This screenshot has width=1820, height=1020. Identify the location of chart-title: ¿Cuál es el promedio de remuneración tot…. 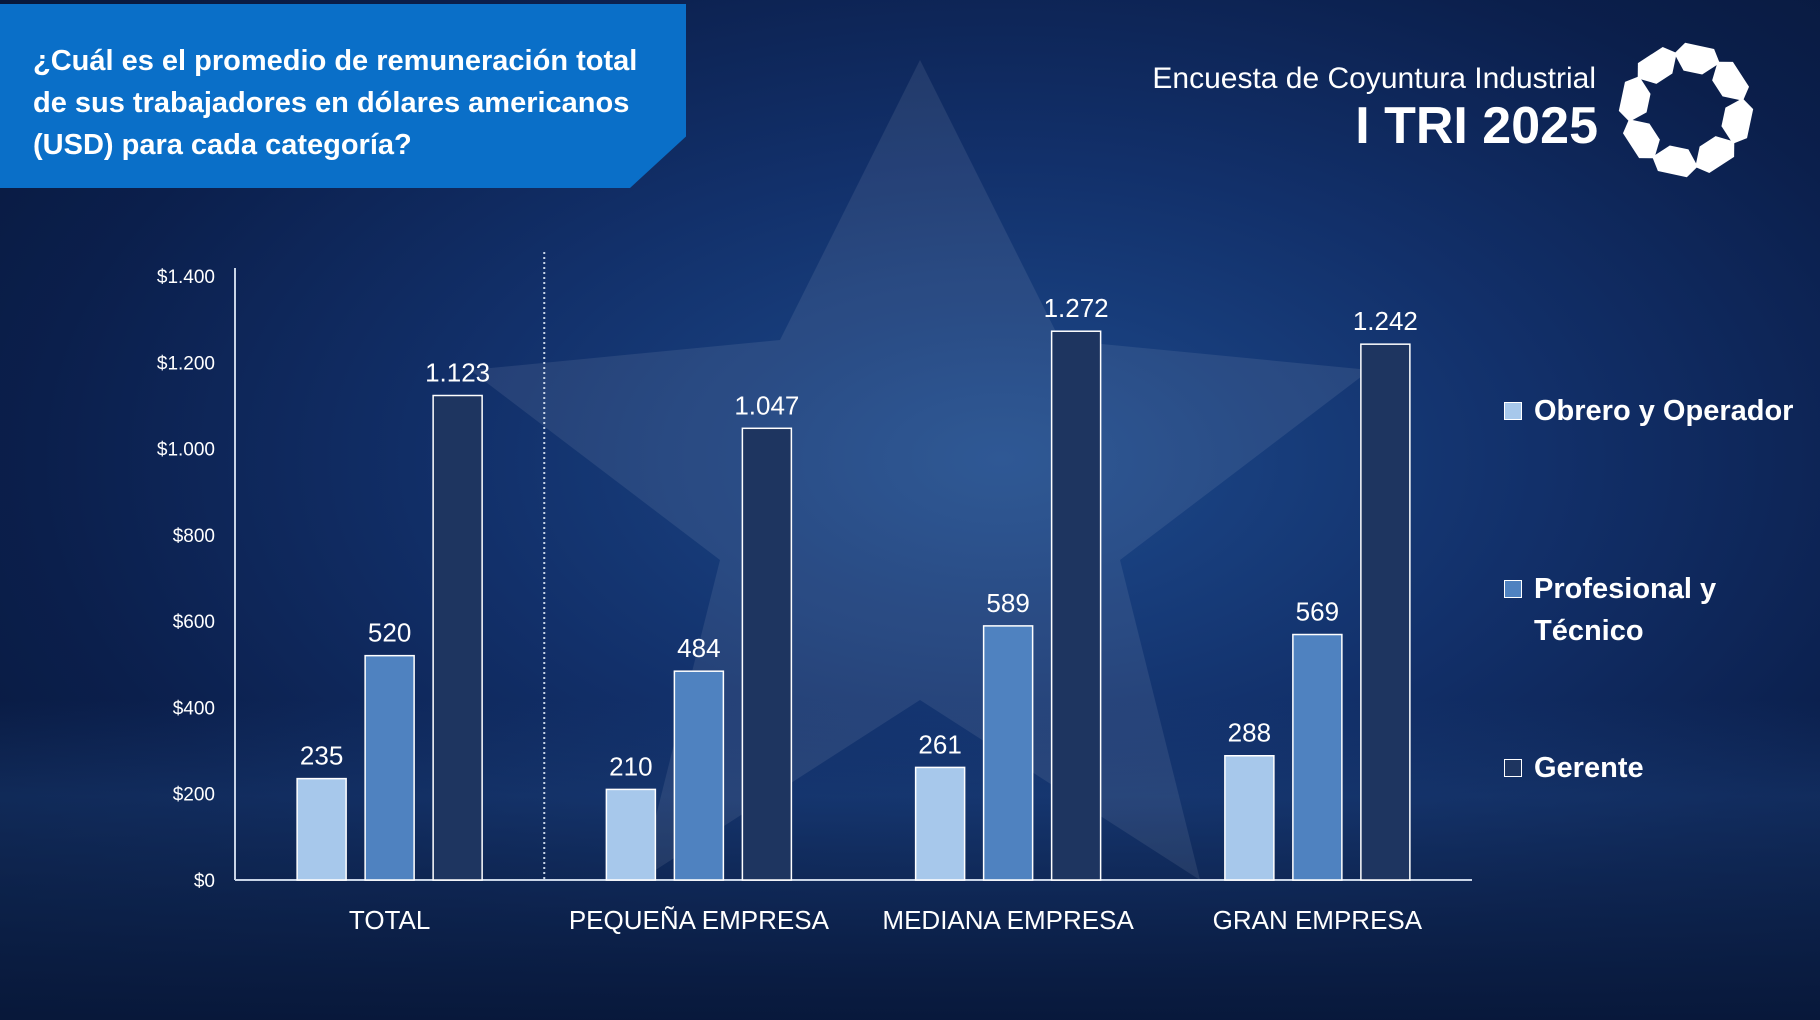
(335, 103).